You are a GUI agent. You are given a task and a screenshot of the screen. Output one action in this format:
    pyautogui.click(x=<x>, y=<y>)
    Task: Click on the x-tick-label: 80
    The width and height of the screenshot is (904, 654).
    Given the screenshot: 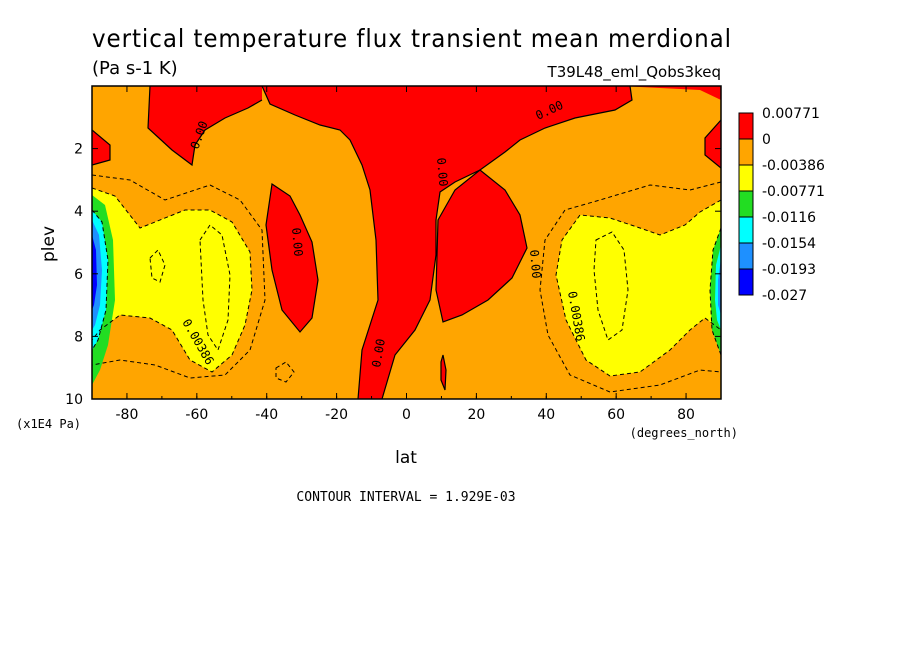 What is the action you would take?
    pyautogui.click(x=686, y=415)
    